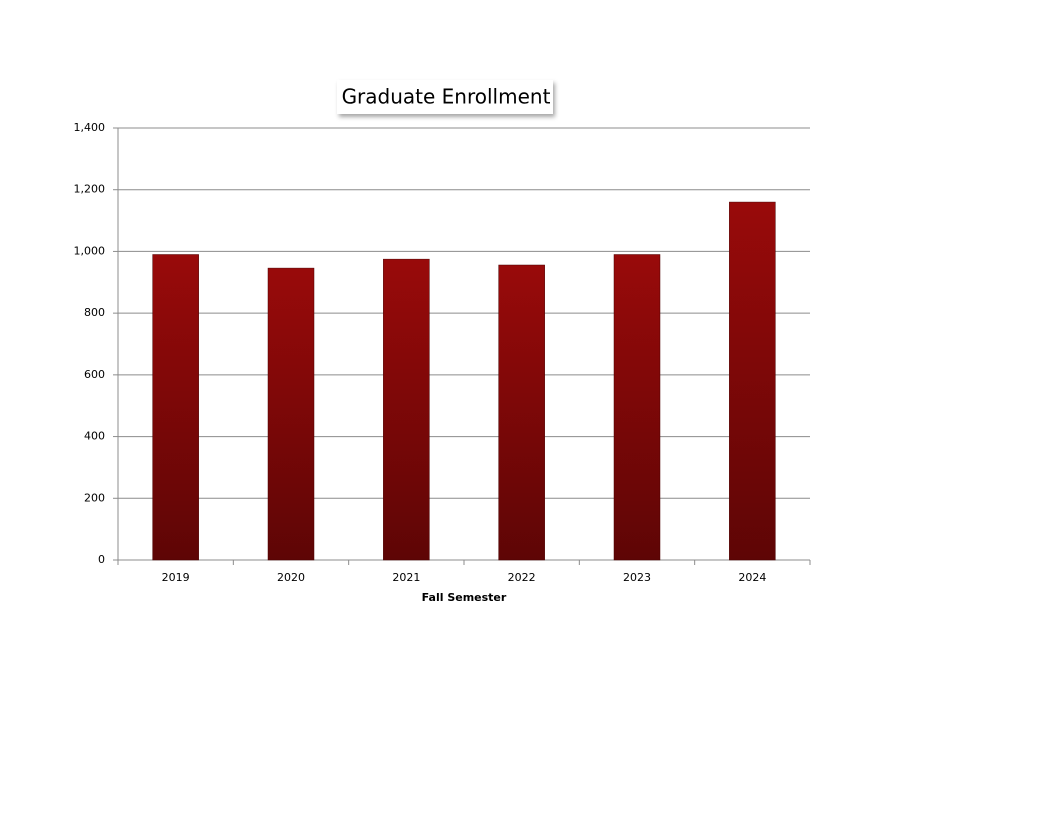 The image size is (1056, 816). What do you see at coordinates (94, 312) in the screenshot?
I see `y-tick-label: 800` at bounding box center [94, 312].